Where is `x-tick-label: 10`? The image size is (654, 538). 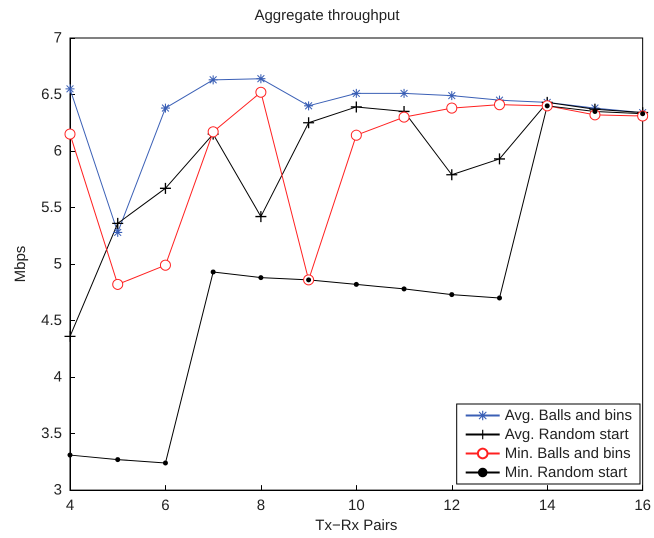 x-tick-label: 10 is located at coordinates (356, 505).